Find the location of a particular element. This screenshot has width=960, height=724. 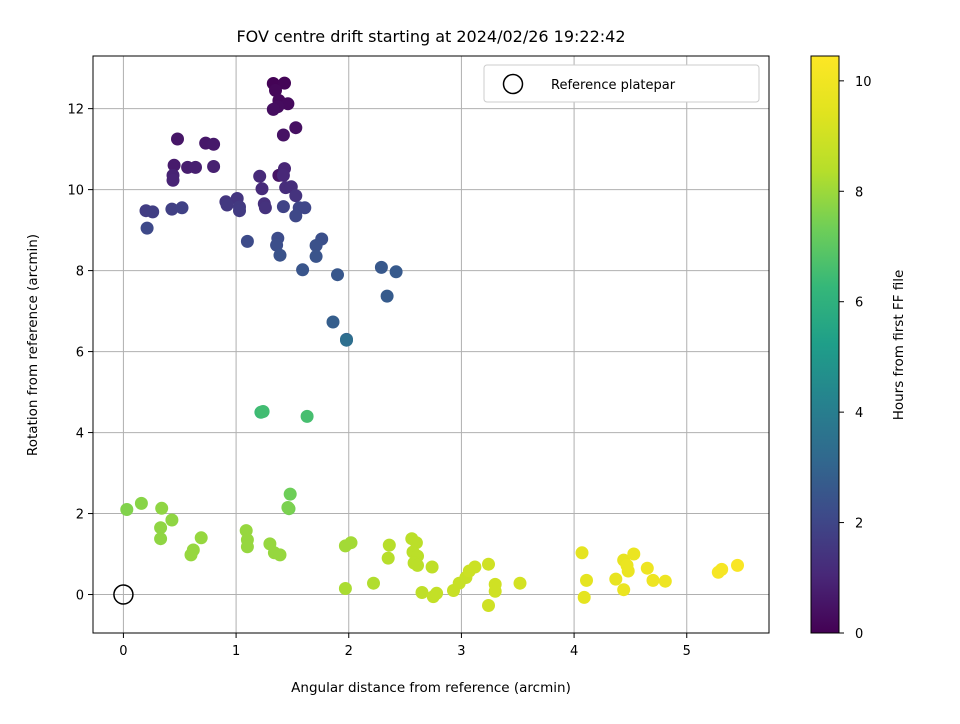

x-tick-label: 5 is located at coordinates (687, 651).